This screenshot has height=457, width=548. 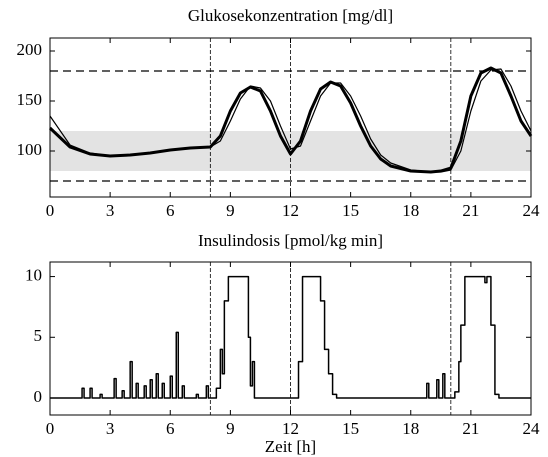 What do you see at coordinates (290, 240) in the screenshot?
I see `panel-title: Insulindosis [pmol/kg min]` at bounding box center [290, 240].